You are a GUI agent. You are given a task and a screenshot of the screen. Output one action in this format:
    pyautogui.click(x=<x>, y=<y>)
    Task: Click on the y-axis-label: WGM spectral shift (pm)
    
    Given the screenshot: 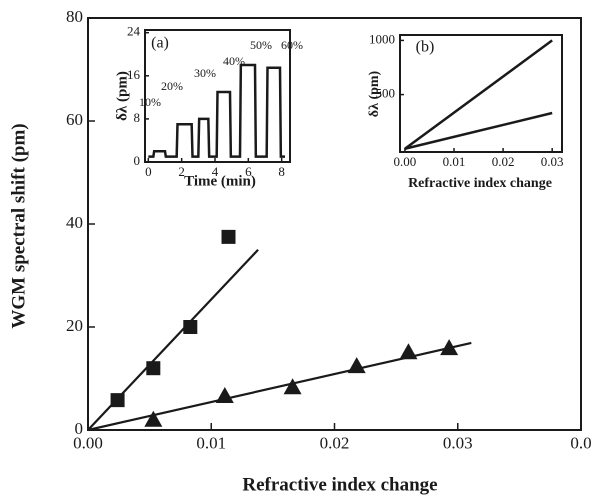 What is the action you would take?
    pyautogui.click(x=18, y=225)
    